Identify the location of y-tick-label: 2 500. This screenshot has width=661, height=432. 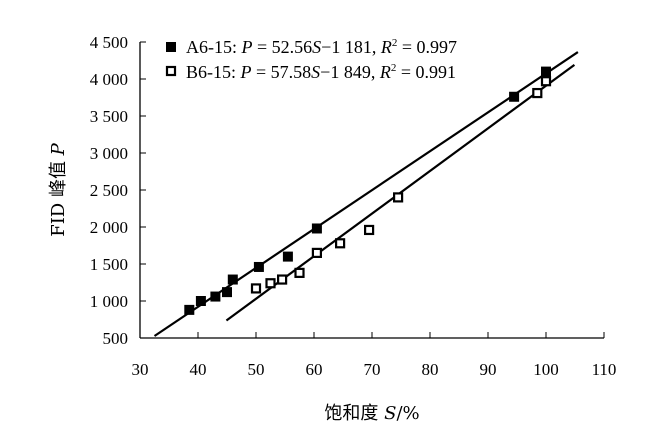
(109, 190).